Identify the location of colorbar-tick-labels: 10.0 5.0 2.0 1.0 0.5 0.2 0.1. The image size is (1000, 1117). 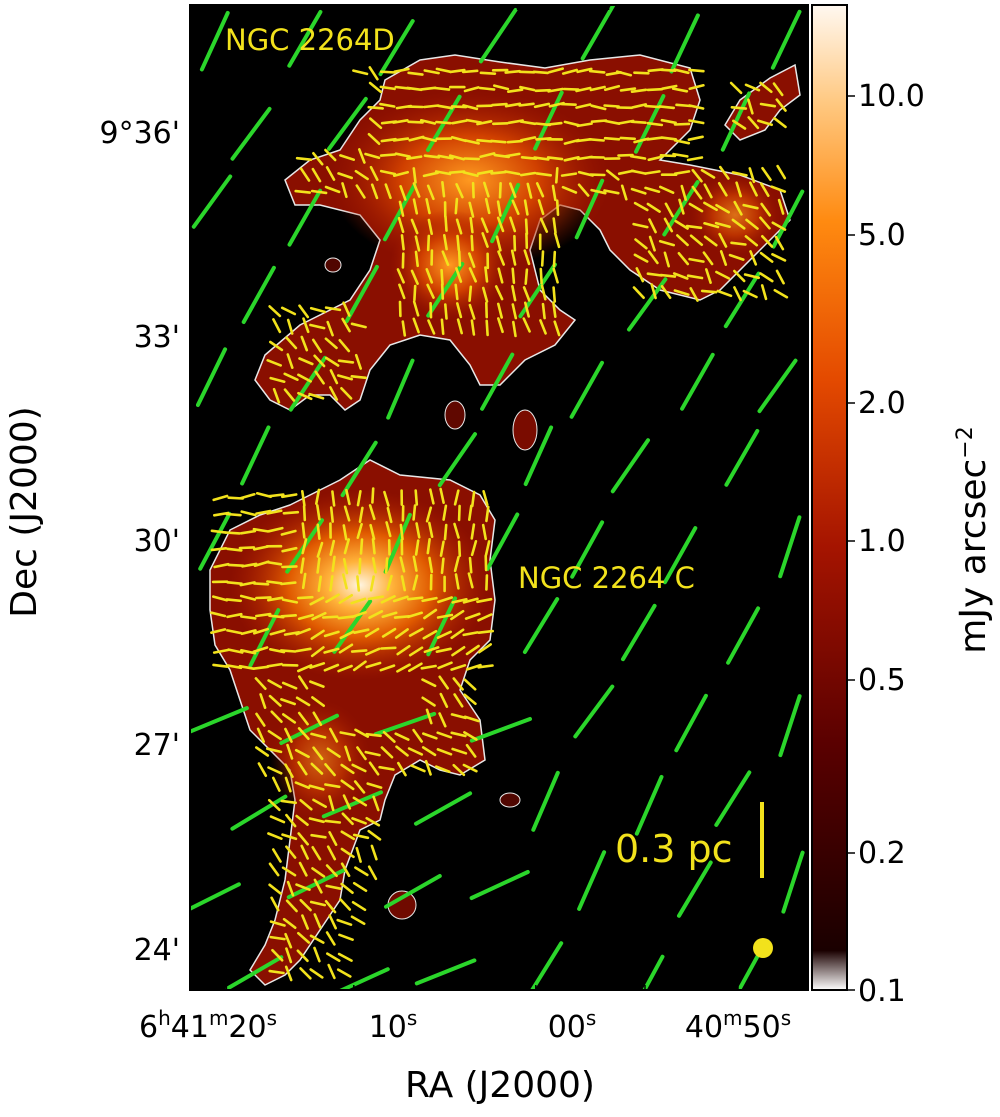
(891, 544).